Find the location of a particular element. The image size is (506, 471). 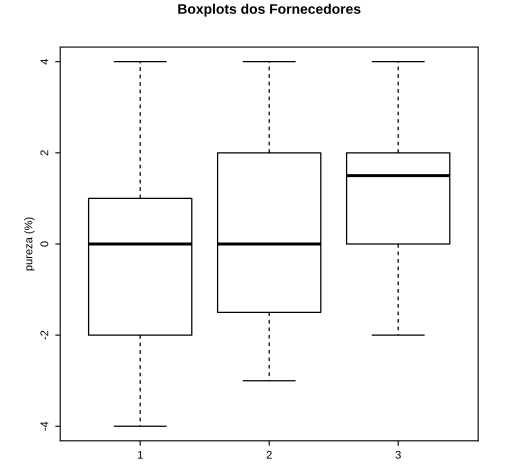

y-tick-label: 4 is located at coordinates (44, 61).